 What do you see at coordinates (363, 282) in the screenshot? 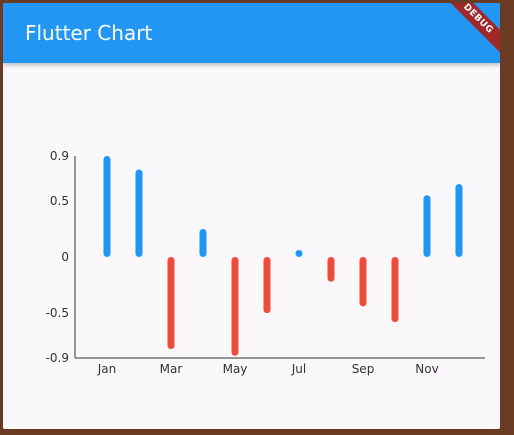
I see `bar-sep` at bounding box center [363, 282].